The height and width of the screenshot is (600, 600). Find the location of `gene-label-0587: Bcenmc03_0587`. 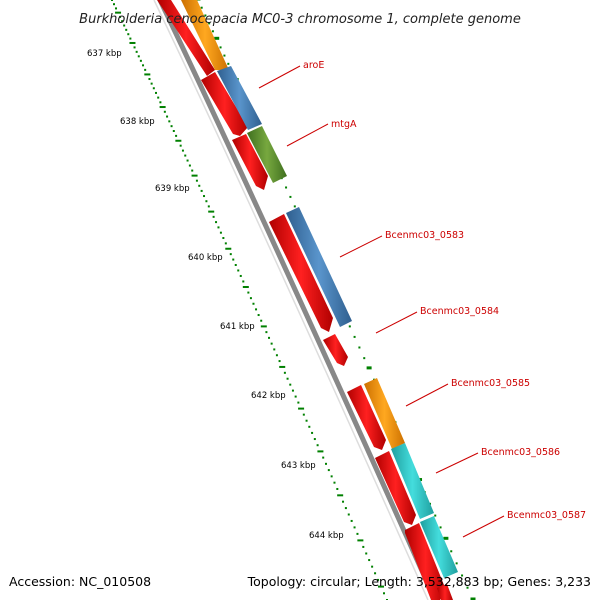

gene-label-0587: Bcenmc03_0587 is located at coordinates (546, 515).